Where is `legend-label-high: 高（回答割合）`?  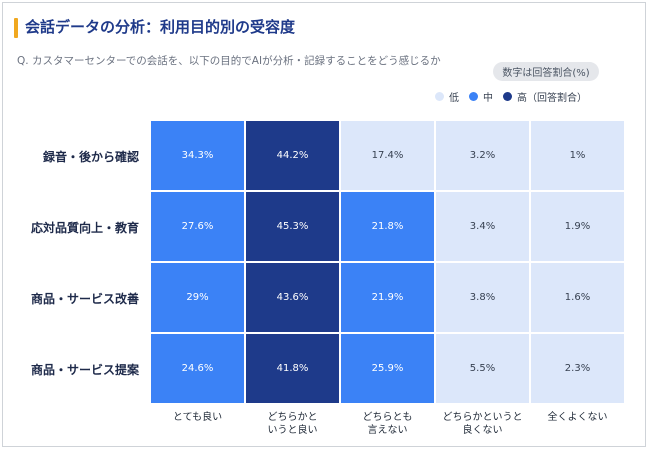 legend-label-high: 高（回答割合） is located at coordinates (552, 98).